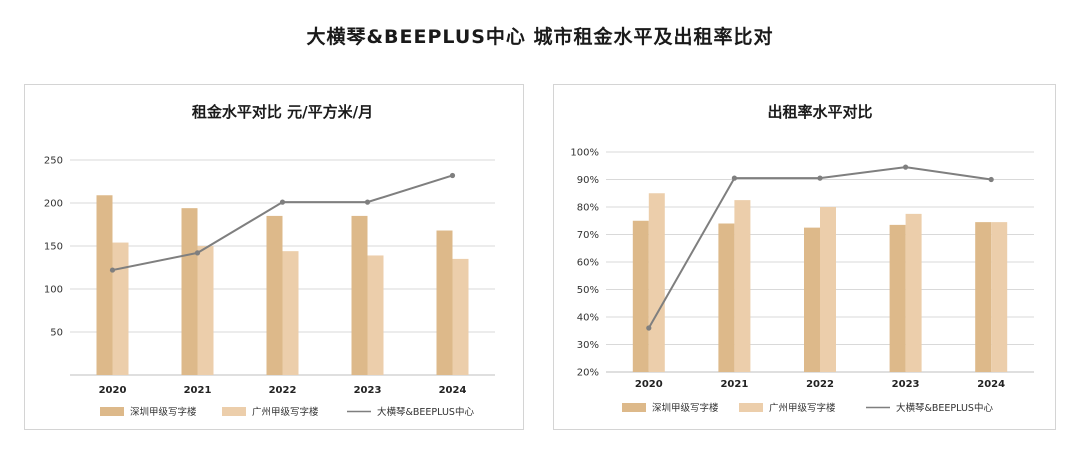  I want to click on y-tick-label: 90%, so click(588, 180).